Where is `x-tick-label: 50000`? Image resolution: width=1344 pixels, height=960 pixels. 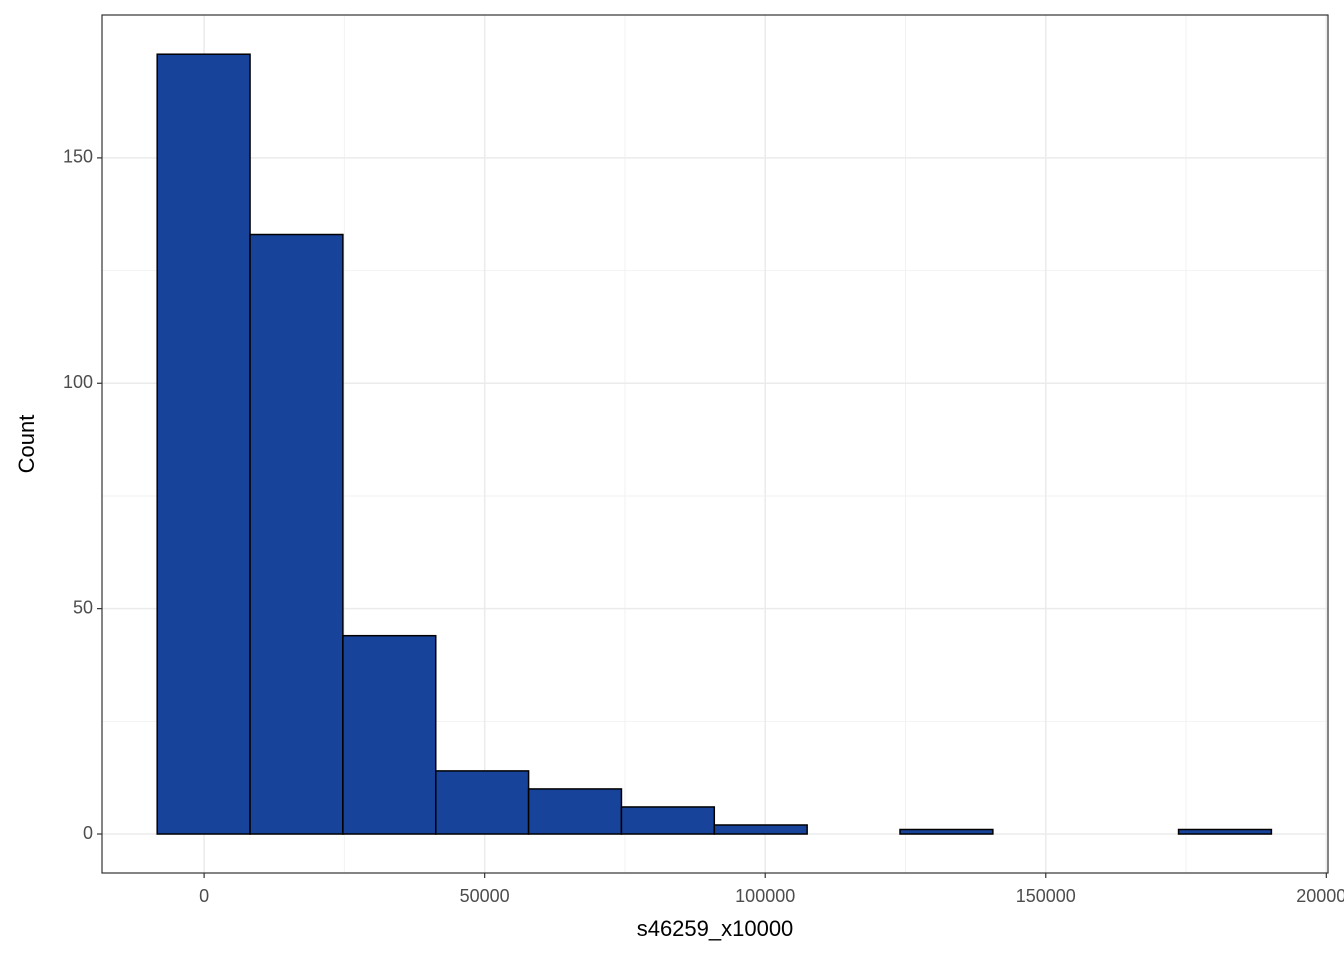 x-tick-label: 50000 is located at coordinates (485, 896).